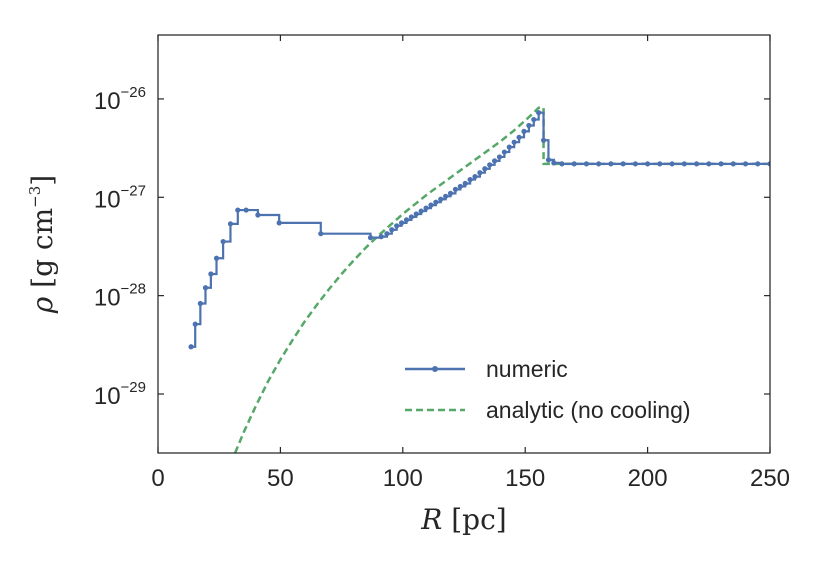 This screenshot has height=571, width=830. Describe the element at coordinates (527, 369) in the screenshot. I see `legend-numeric-label: numeric` at that location.